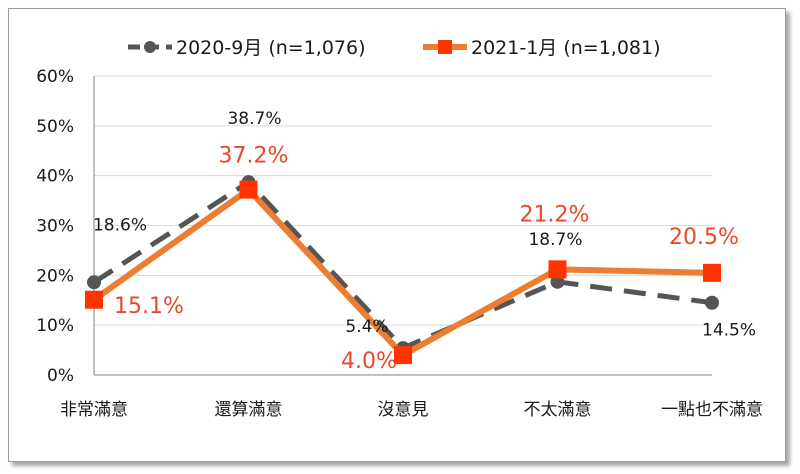  I want to click on legend-label-series-b: 2021-1月 (n=1,081), so click(566, 48).